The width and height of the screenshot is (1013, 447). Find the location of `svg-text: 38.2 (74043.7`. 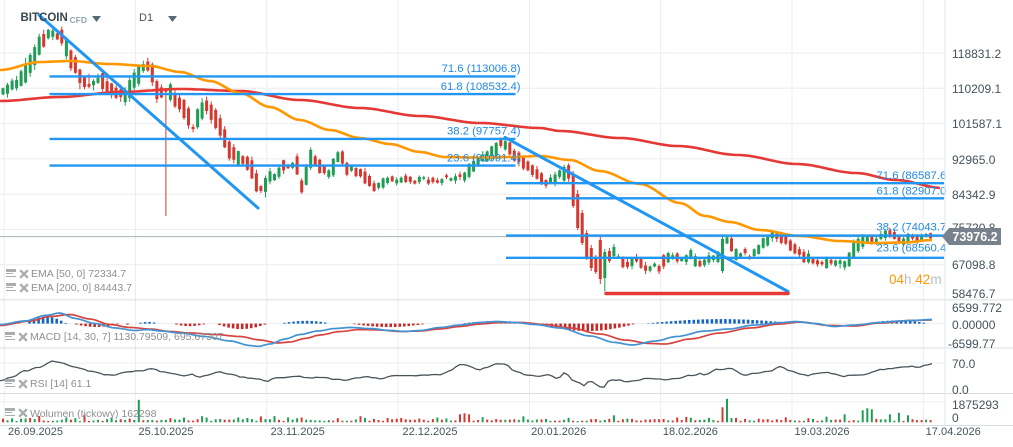

svg-text: 38.2 (74043.7 is located at coordinates (912, 228).